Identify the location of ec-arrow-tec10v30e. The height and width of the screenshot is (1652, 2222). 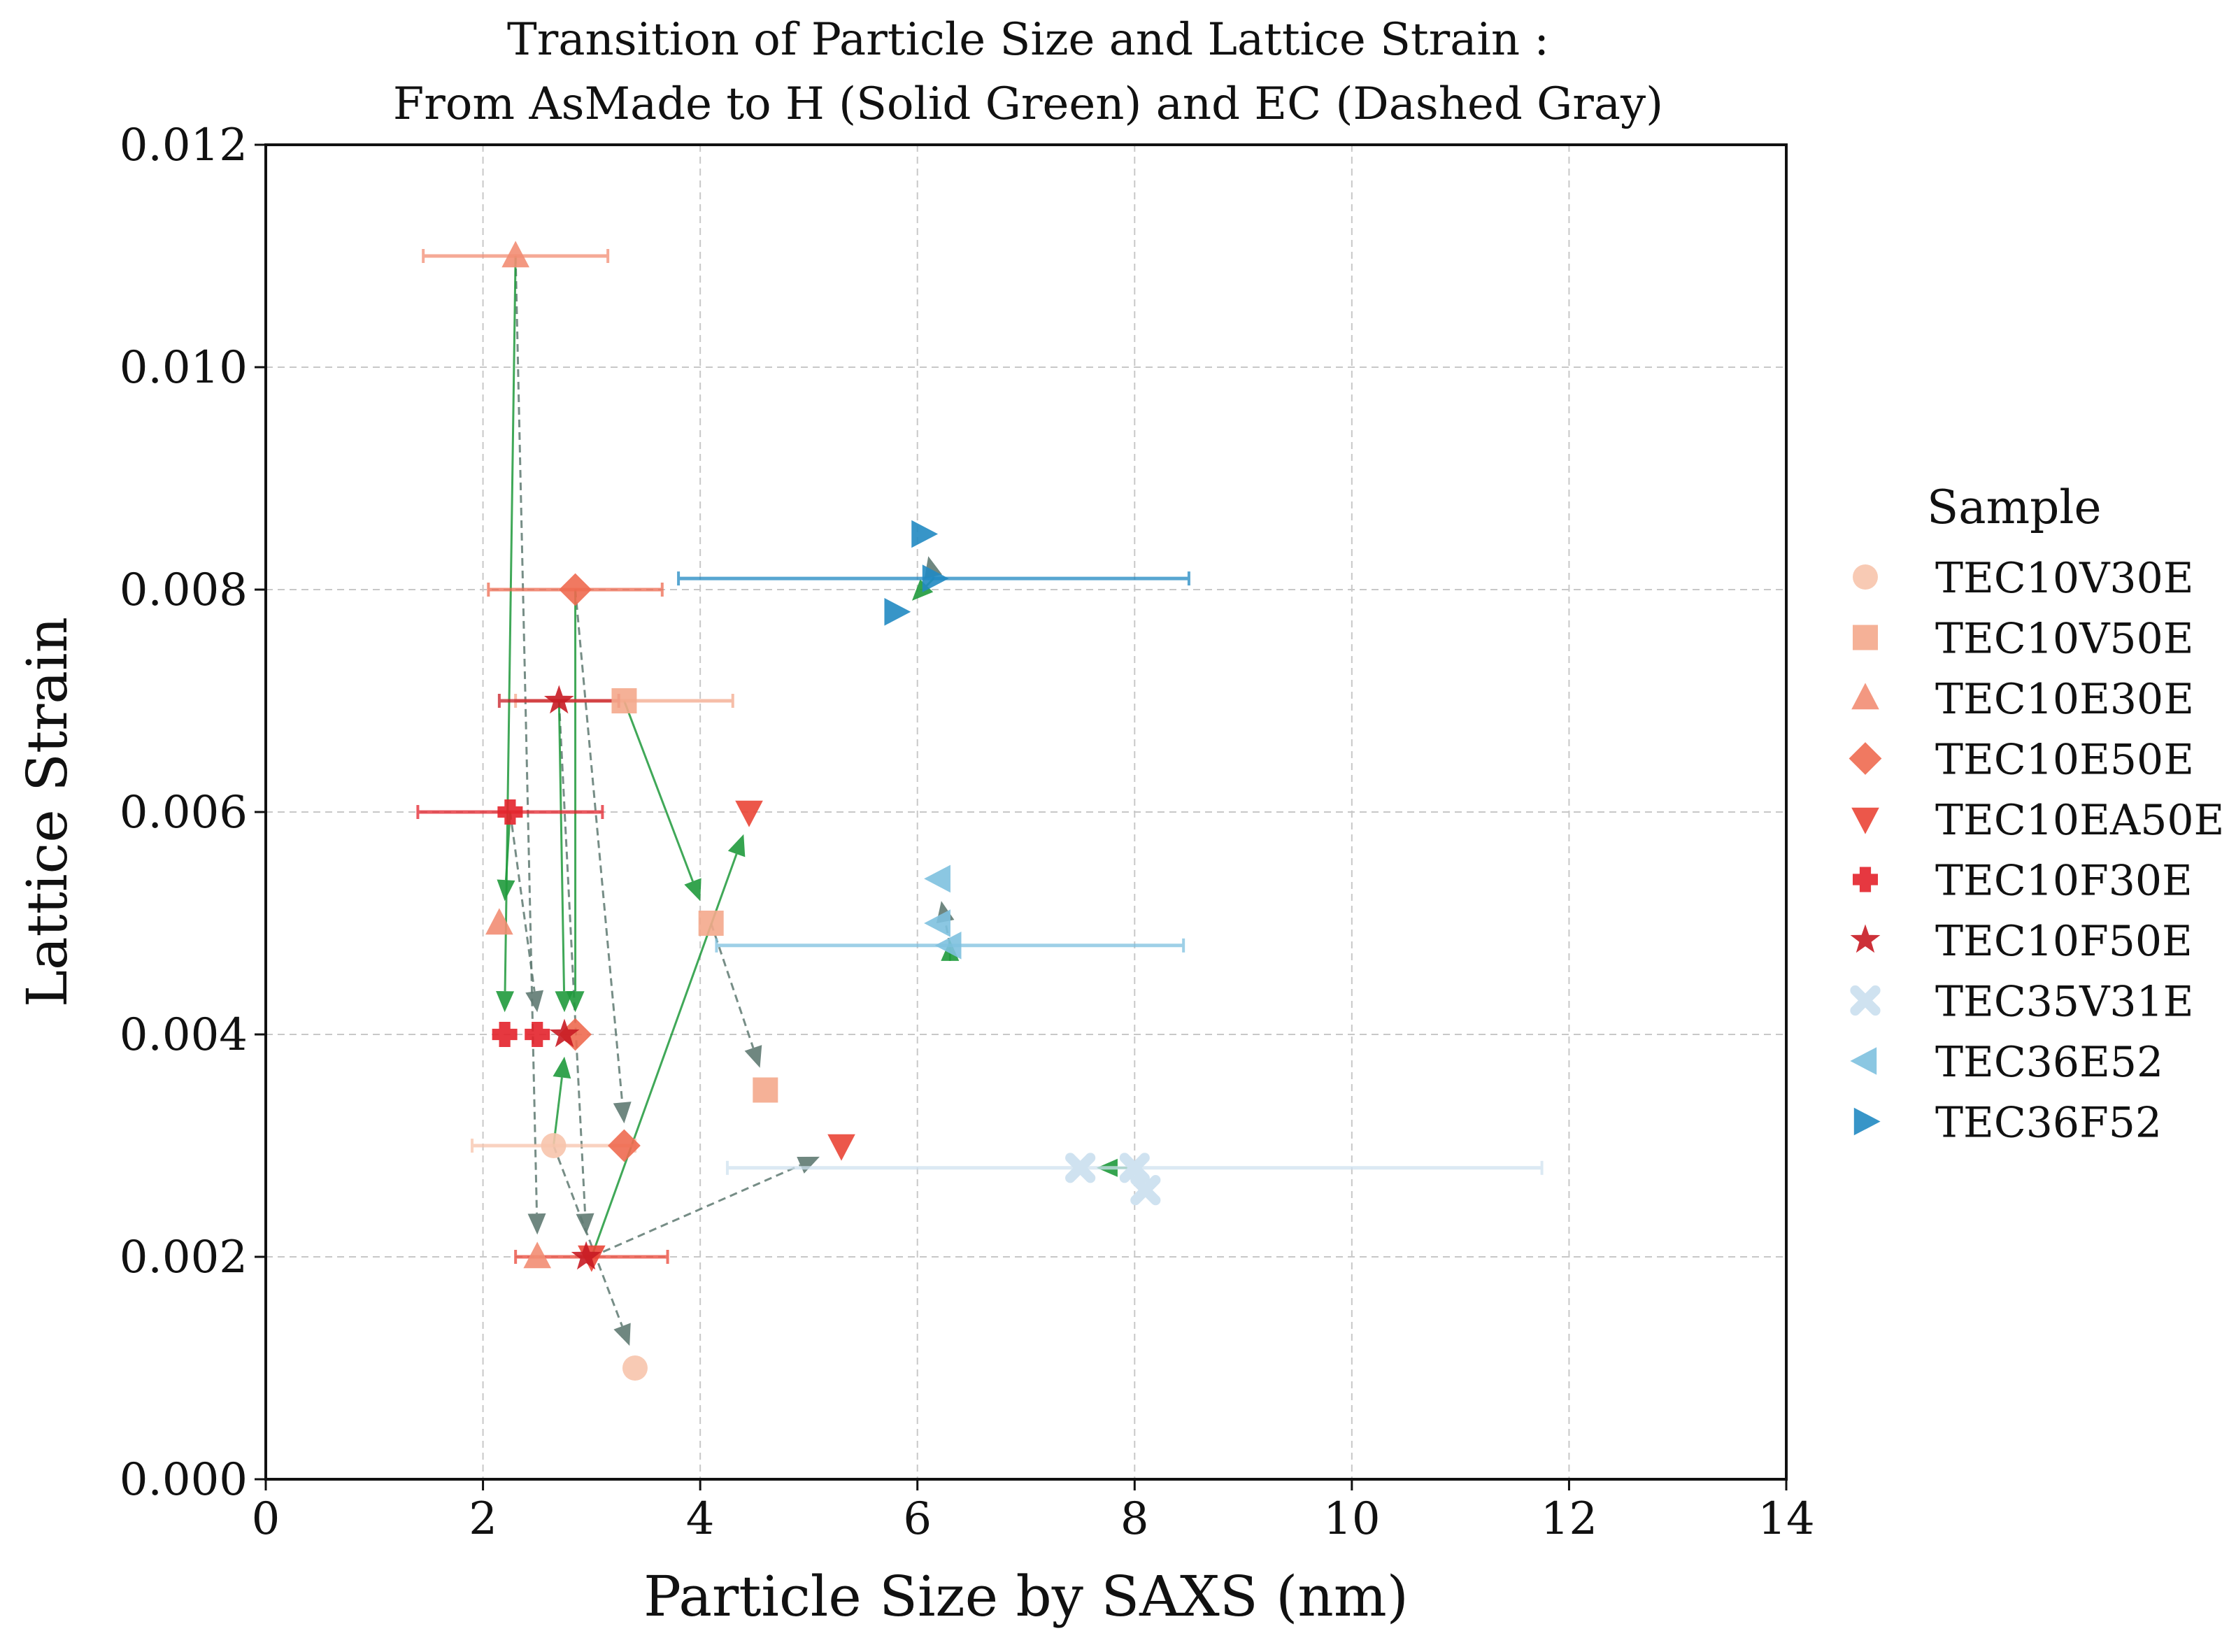
(592, 1245).